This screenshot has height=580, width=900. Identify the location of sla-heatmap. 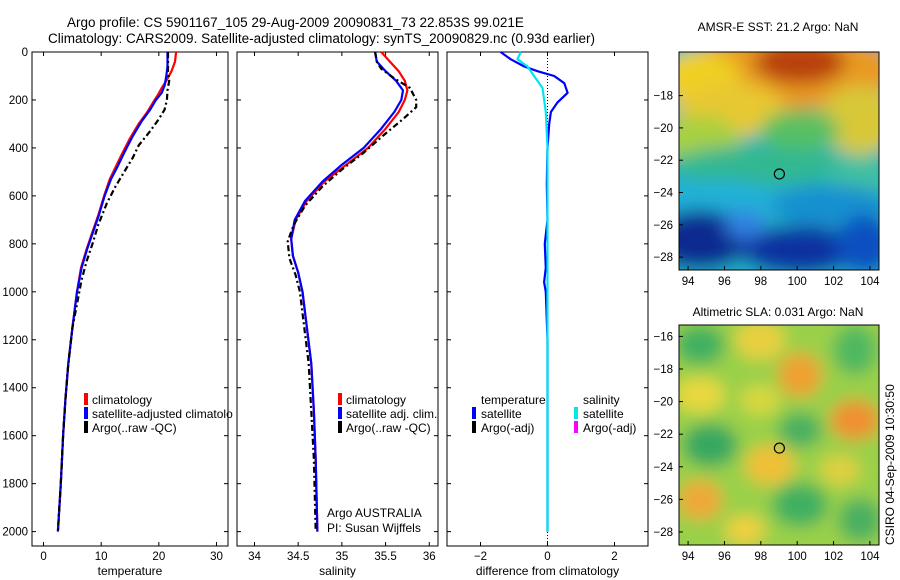
(779, 435).